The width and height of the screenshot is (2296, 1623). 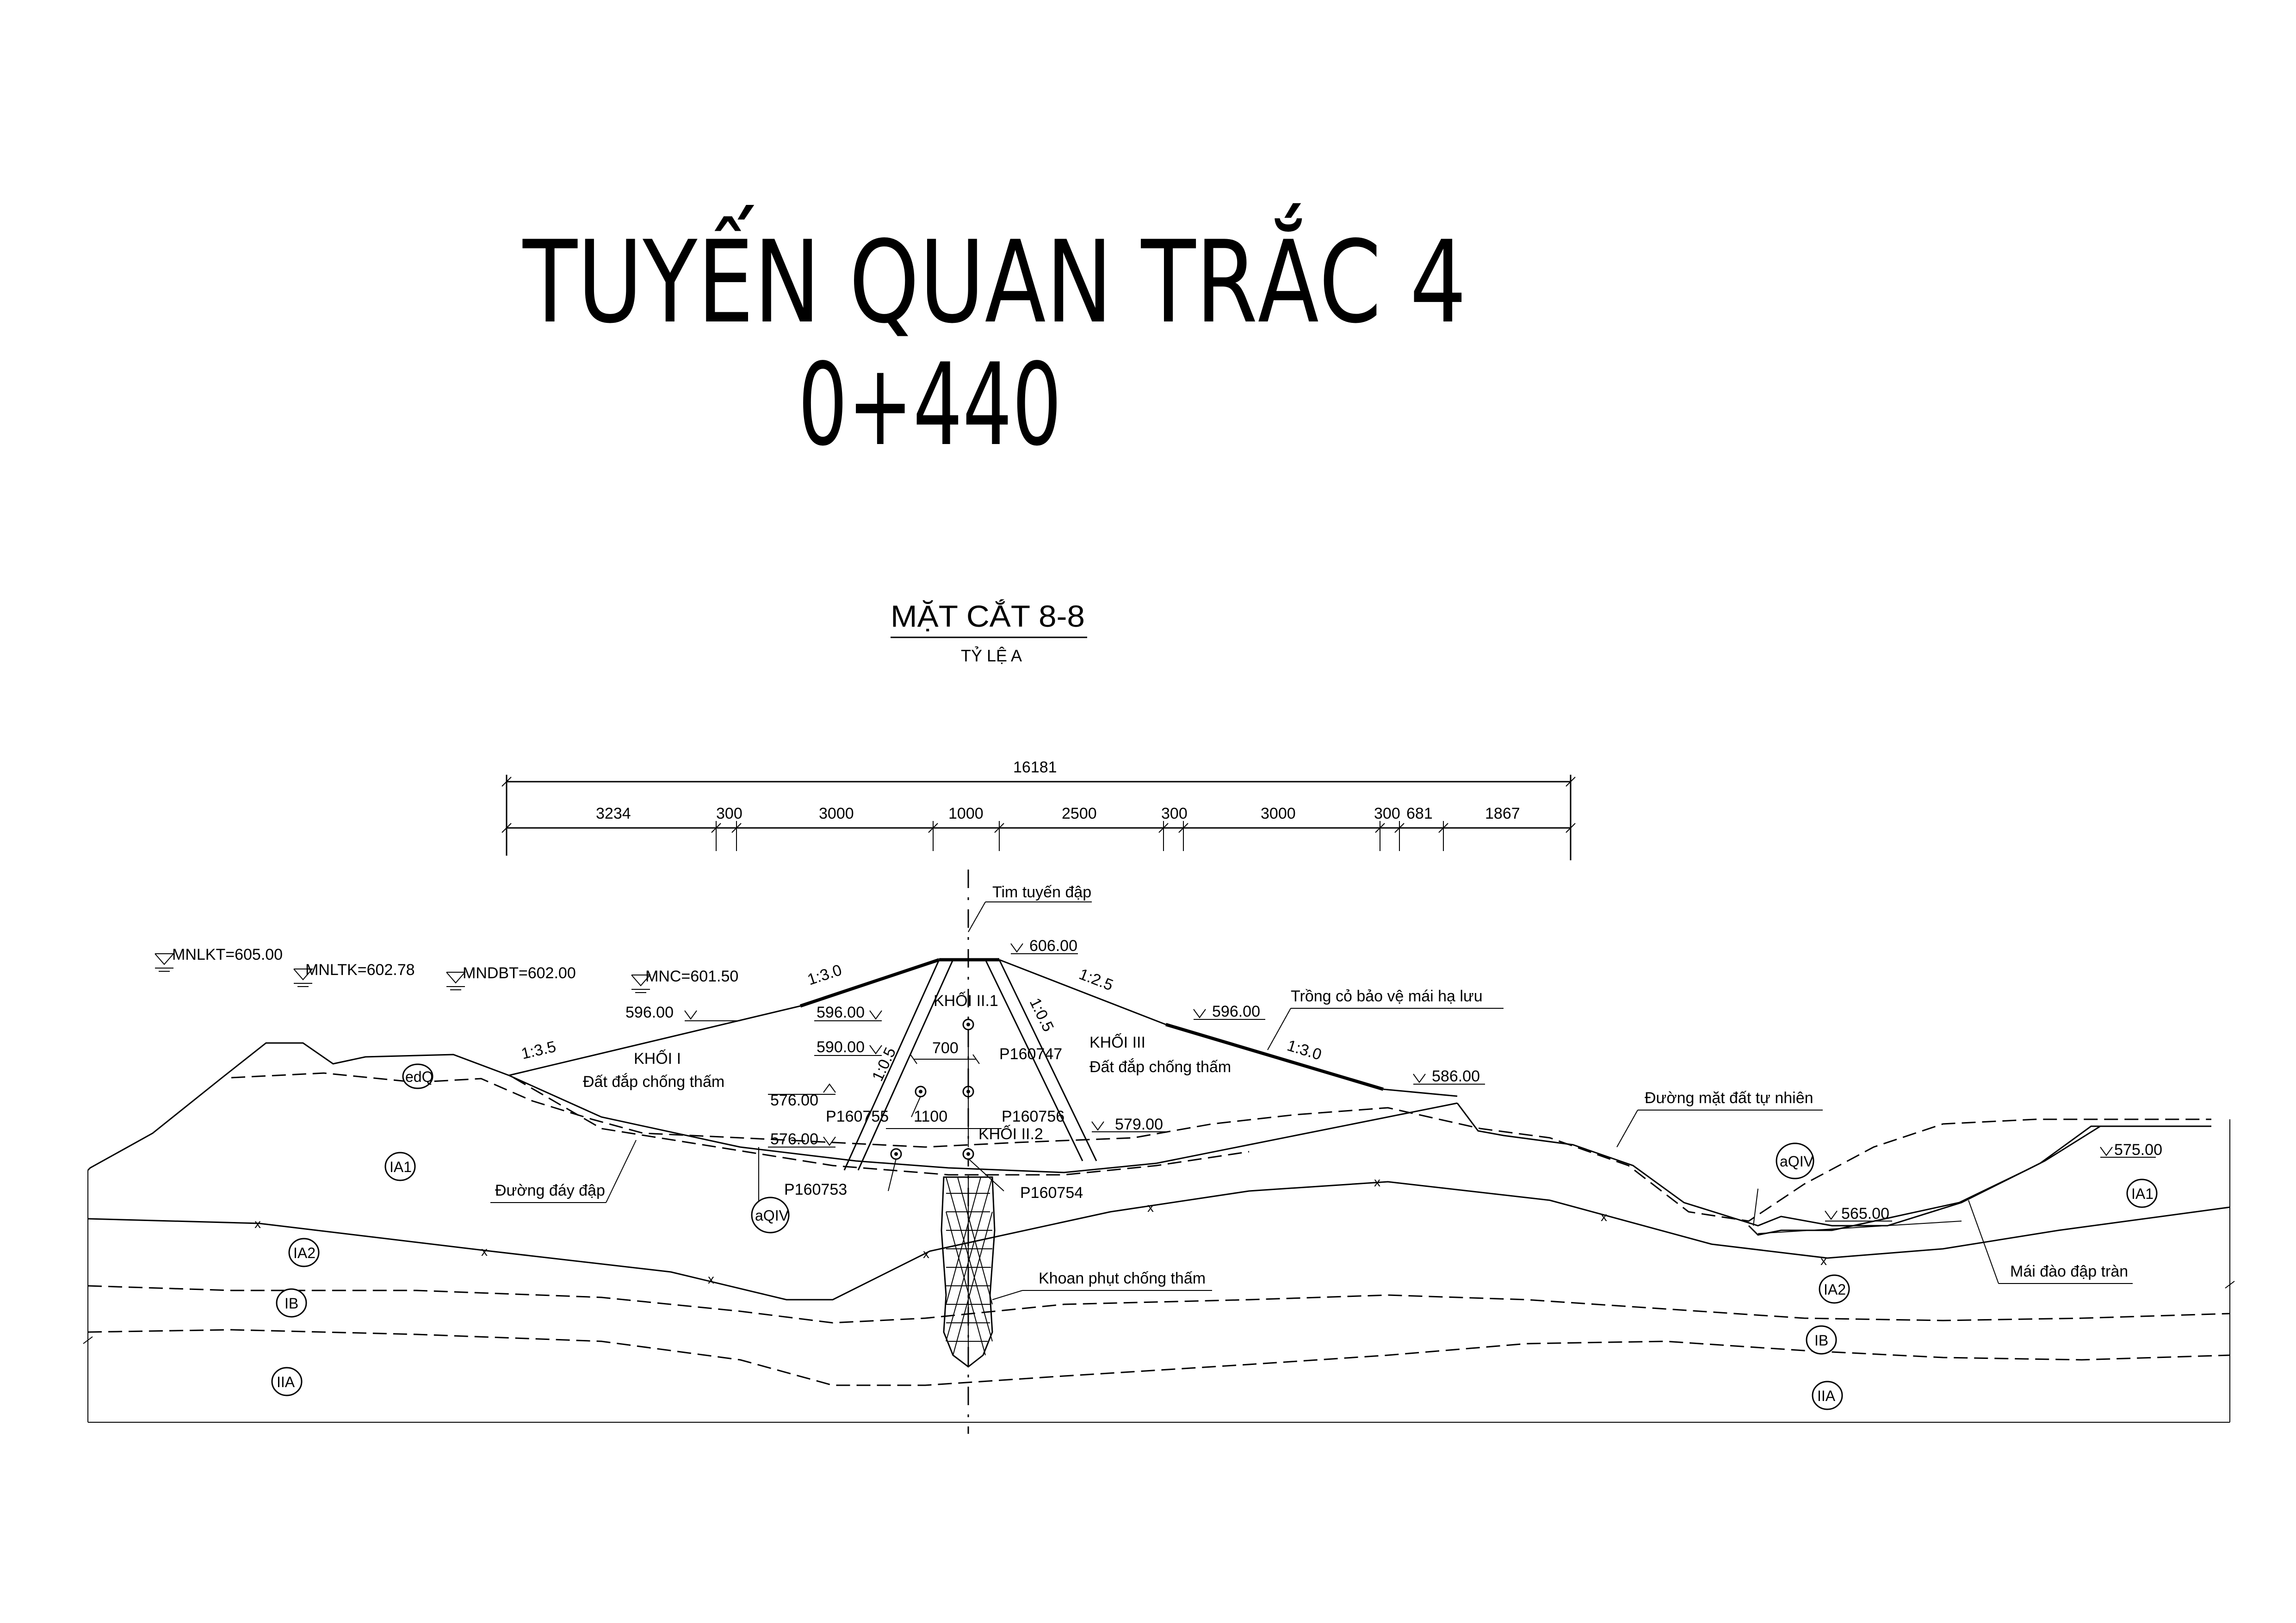 What do you see at coordinates (360, 970) in the screenshot?
I see `mnltk-label: MNLTK=602.78` at bounding box center [360, 970].